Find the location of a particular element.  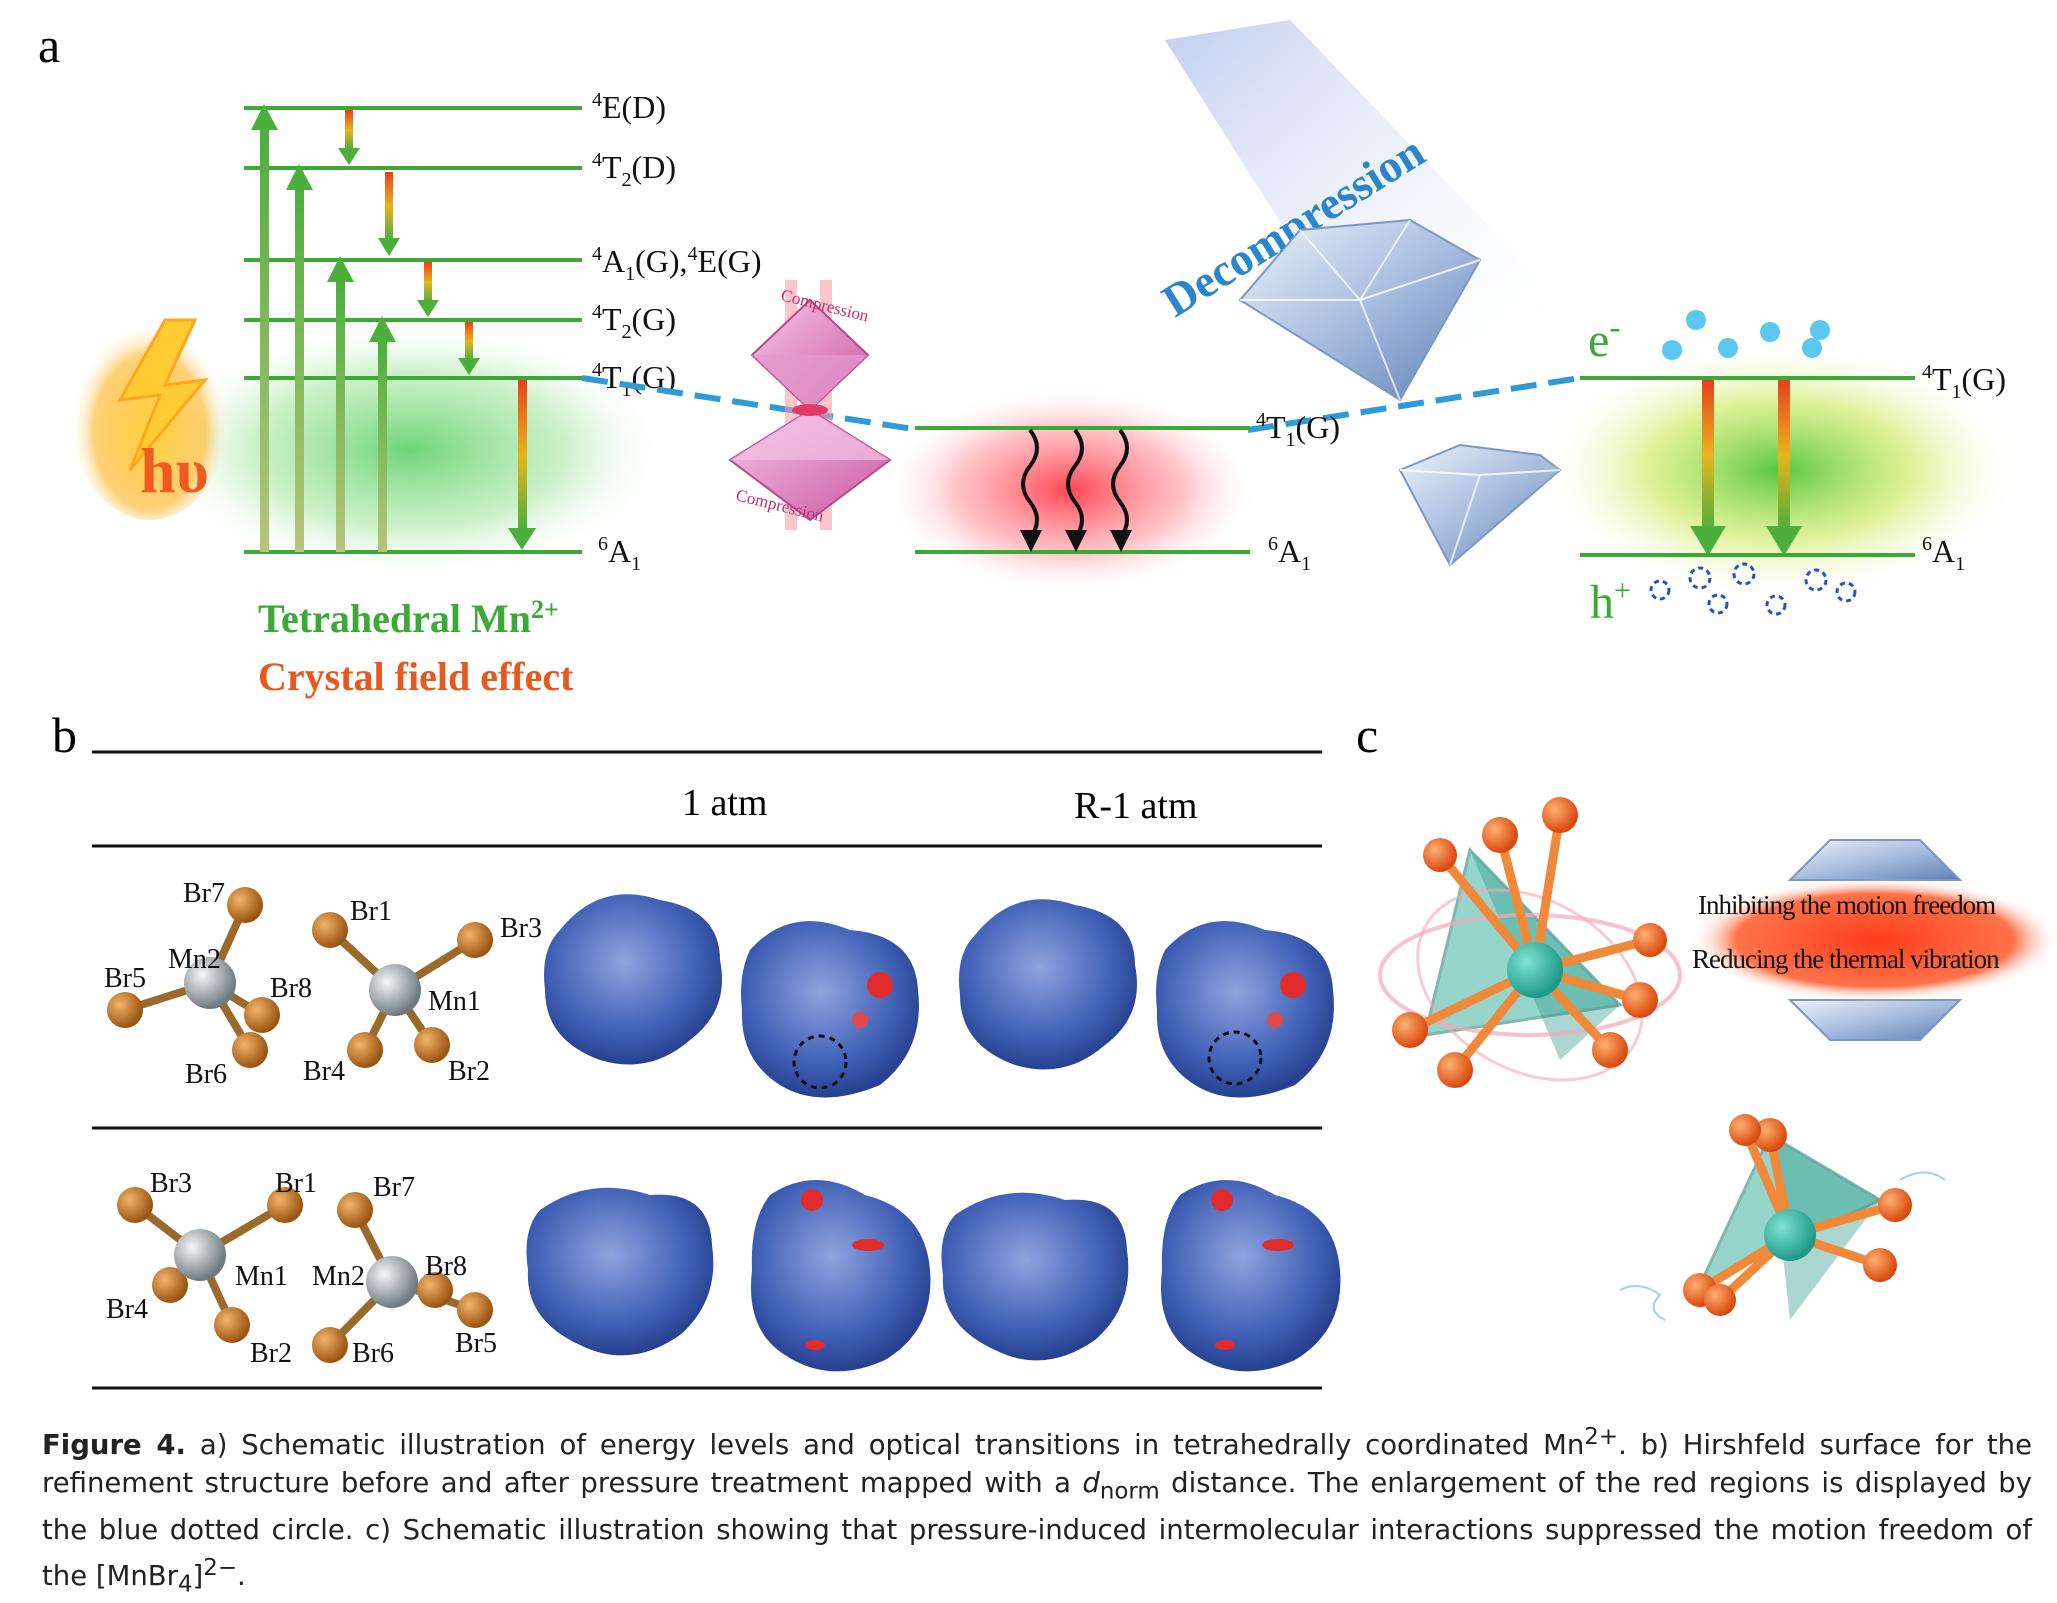

panel-c-label: c is located at coordinates (1367, 735).